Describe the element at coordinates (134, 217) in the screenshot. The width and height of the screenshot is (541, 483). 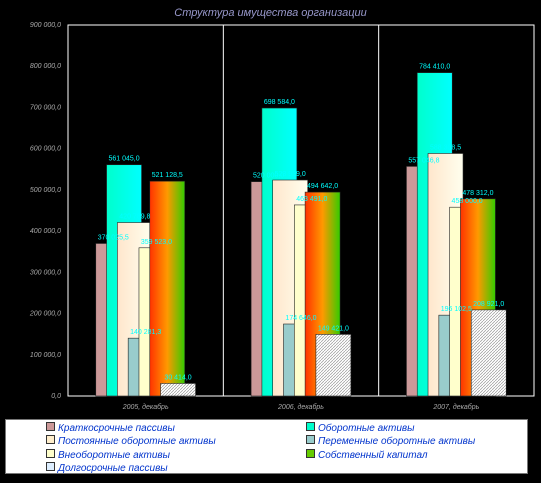
I see `data-label: 420 789,8` at that location.